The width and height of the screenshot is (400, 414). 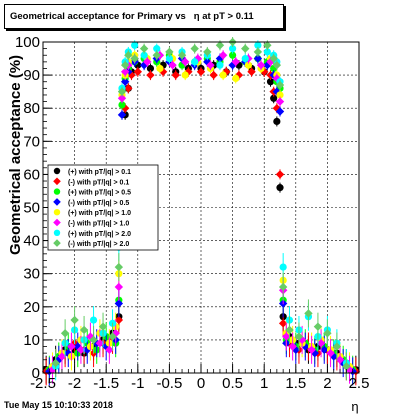 What do you see at coordinates (74, 383) in the screenshot?
I see `x-tick-label: -2` at bounding box center [74, 383].